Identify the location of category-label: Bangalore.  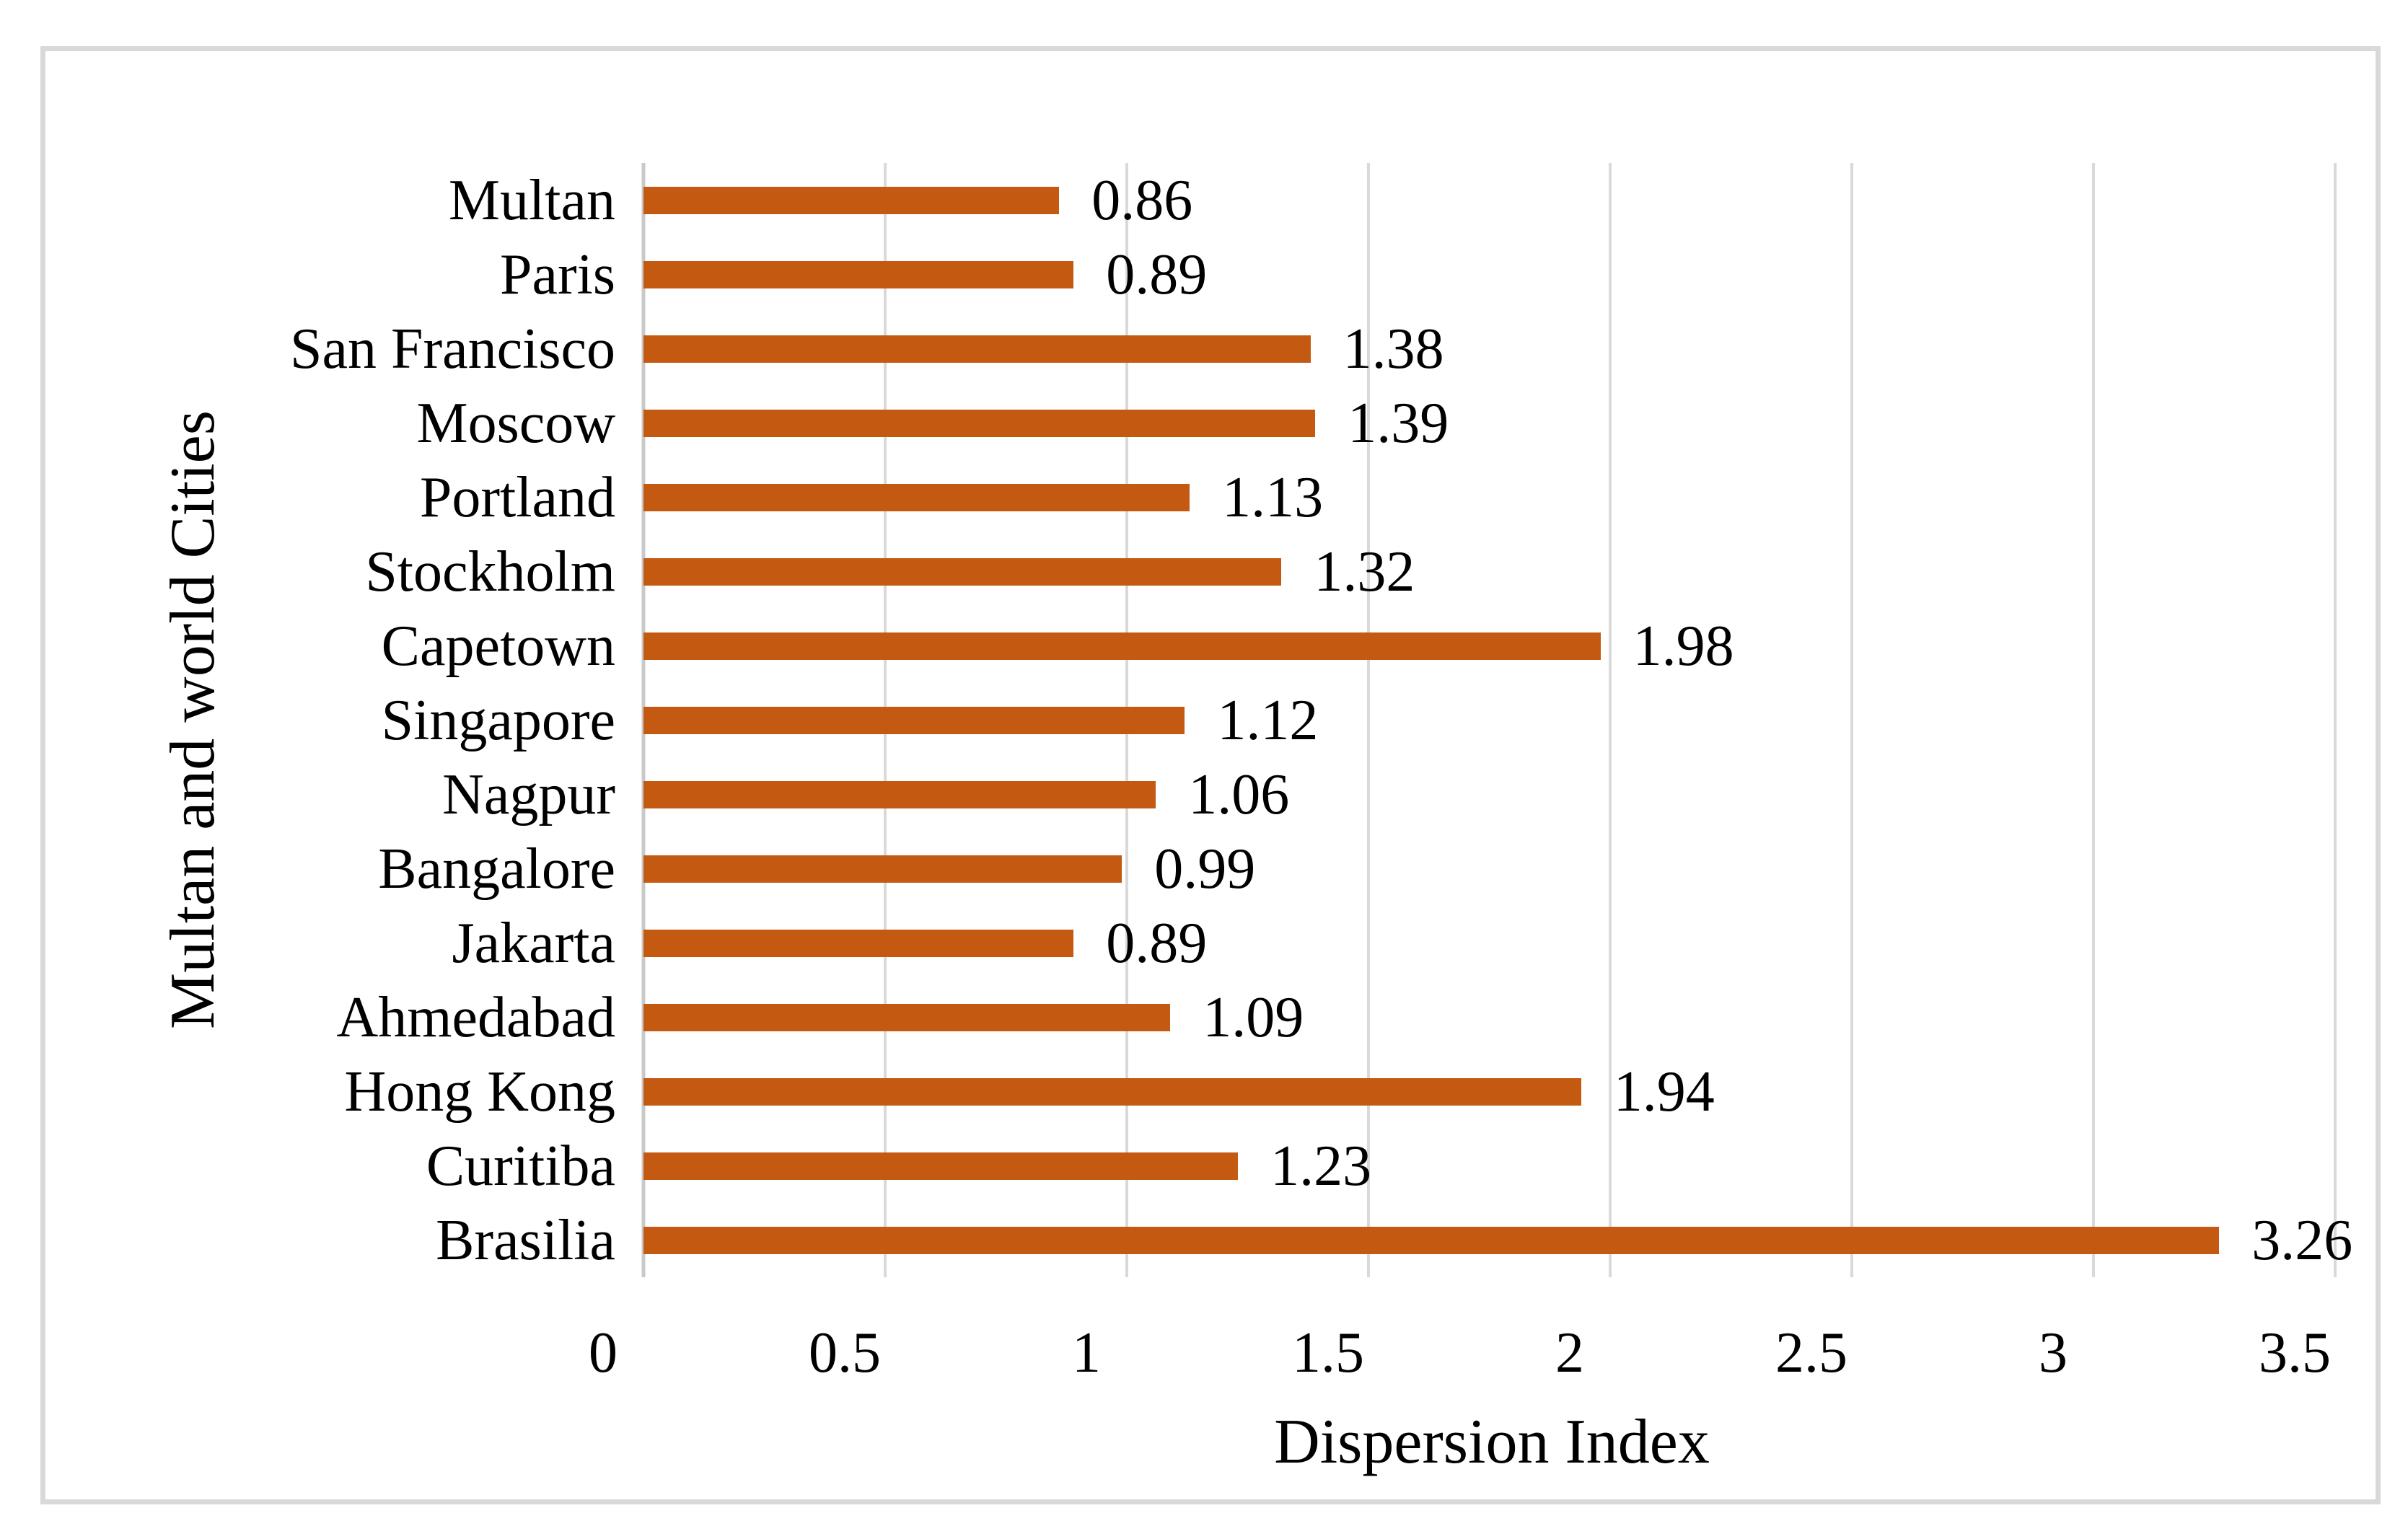
(496, 869).